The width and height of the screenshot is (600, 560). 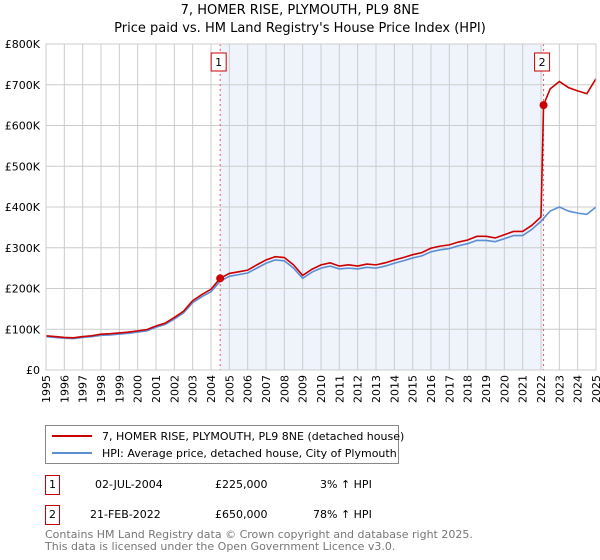 What do you see at coordinates (541, 389) in the screenshot?
I see `x-tick-label: 2022` at bounding box center [541, 389].